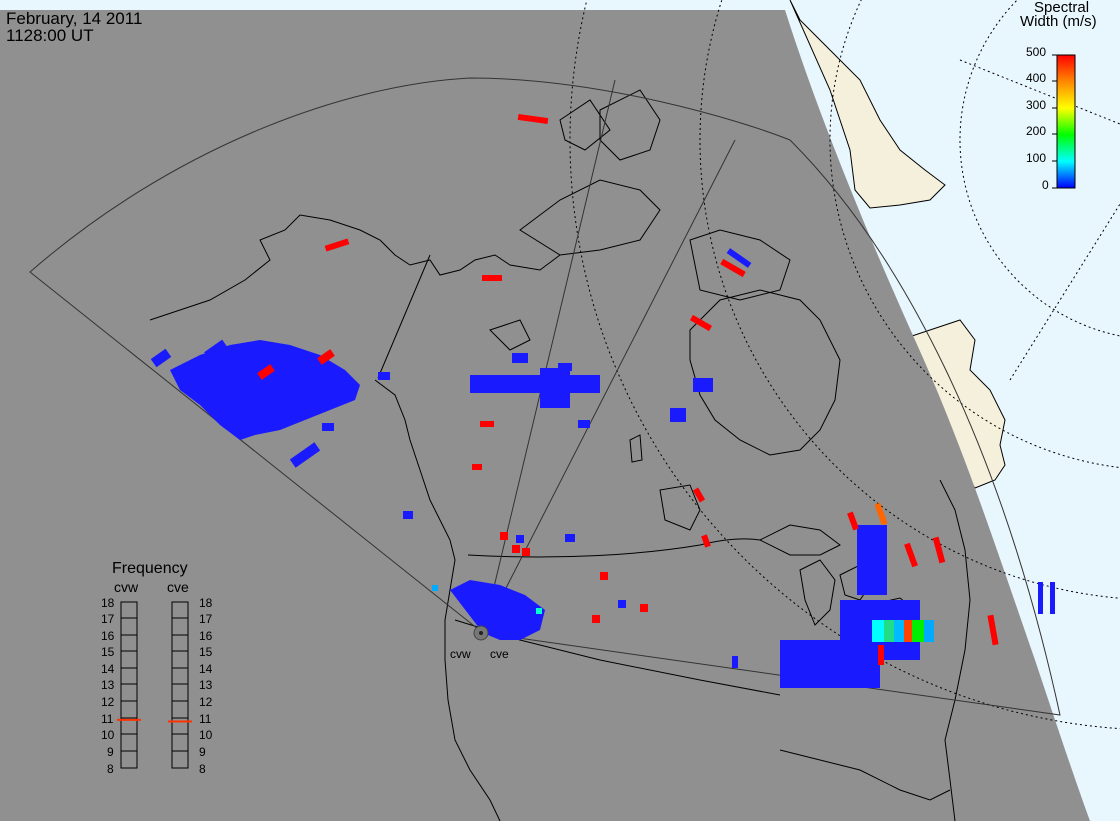 This screenshot has height=821, width=1120. What do you see at coordinates (206, 603) in the screenshot?
I see `frequency-tick-right: 18` at bounding box center [206, 603].